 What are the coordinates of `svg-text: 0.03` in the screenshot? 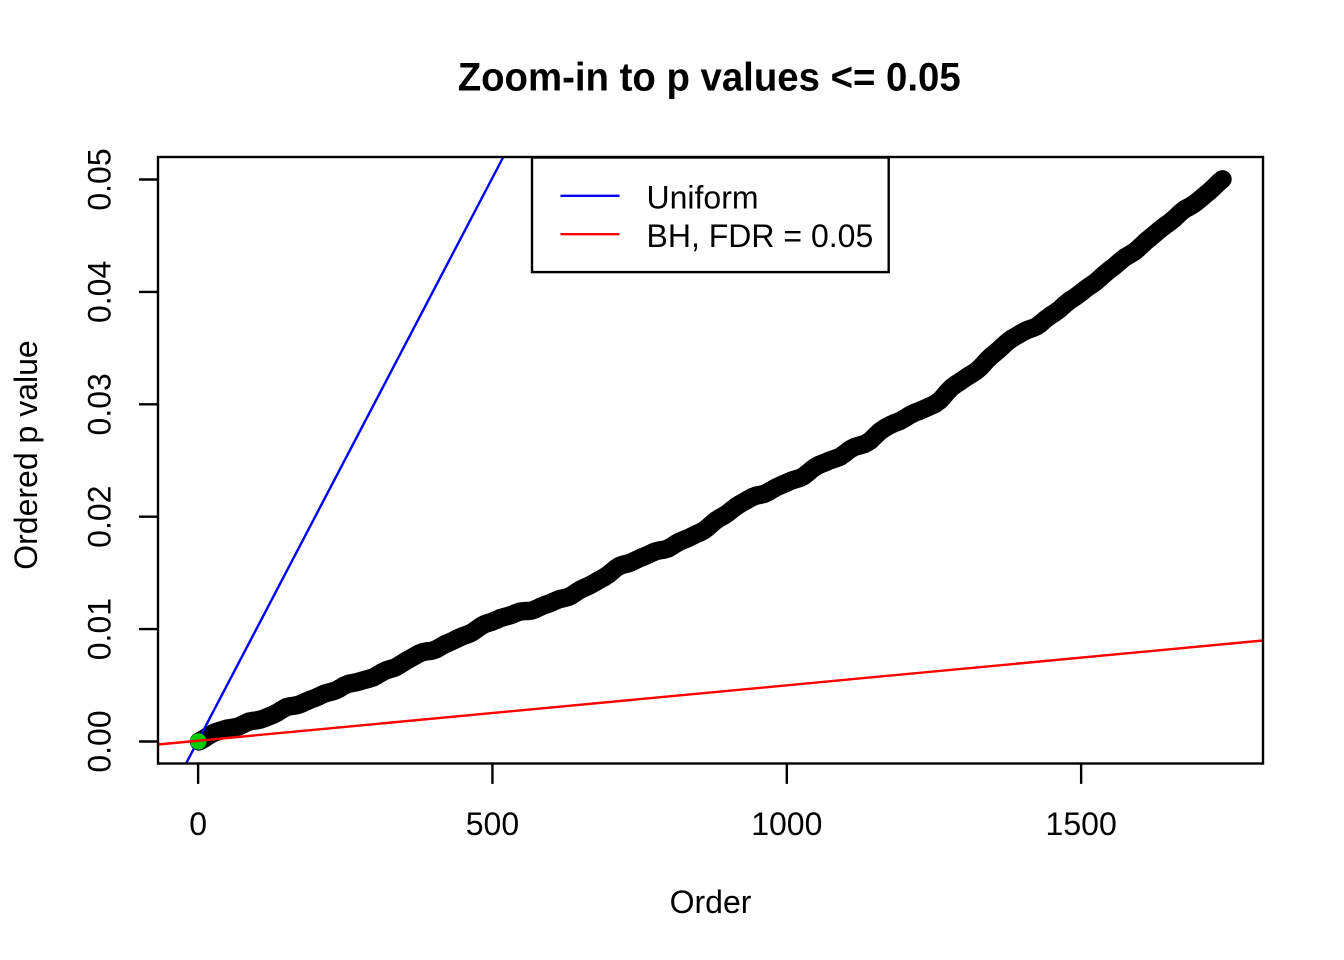 It's located at (100, 404).